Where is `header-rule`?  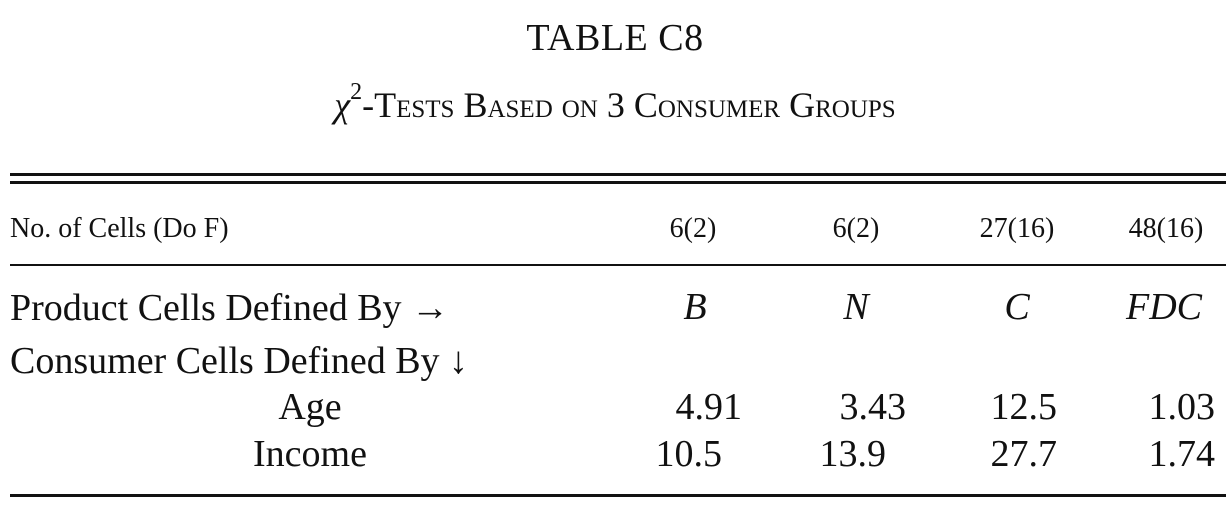
header-rule is located at coordinates (618, 265).